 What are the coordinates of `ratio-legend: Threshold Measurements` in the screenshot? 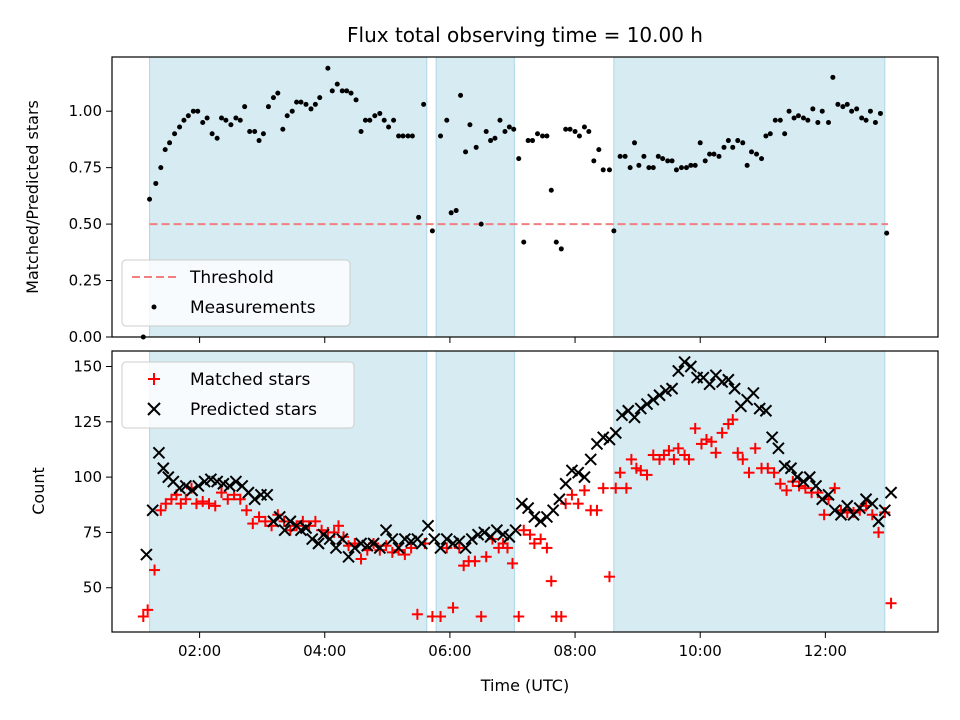 It's located at (236, 293).